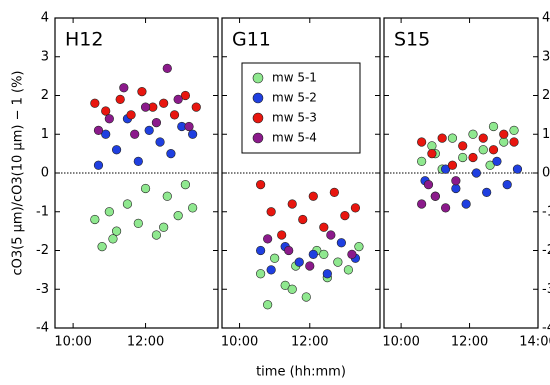 The height and width of the screenshot is (385, 550). Describe the element at coordinates (546, 328) in the screenshot. I see `y-tick-label: -4` at that location.